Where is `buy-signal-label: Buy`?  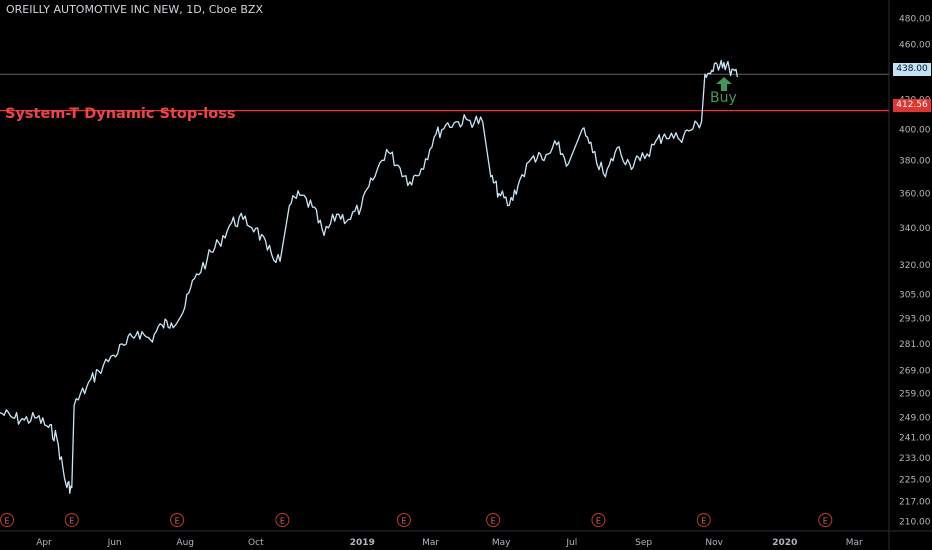
buy-signal-label: Buy is located at coordinates (723, 98).